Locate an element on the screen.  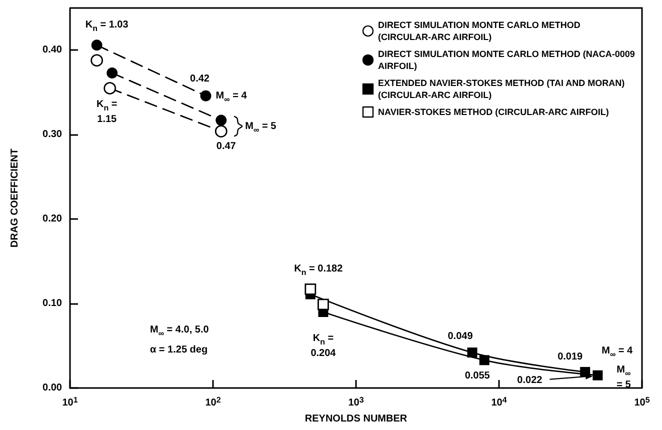
annotation: 0.47 is located at coordinates (226, 146).